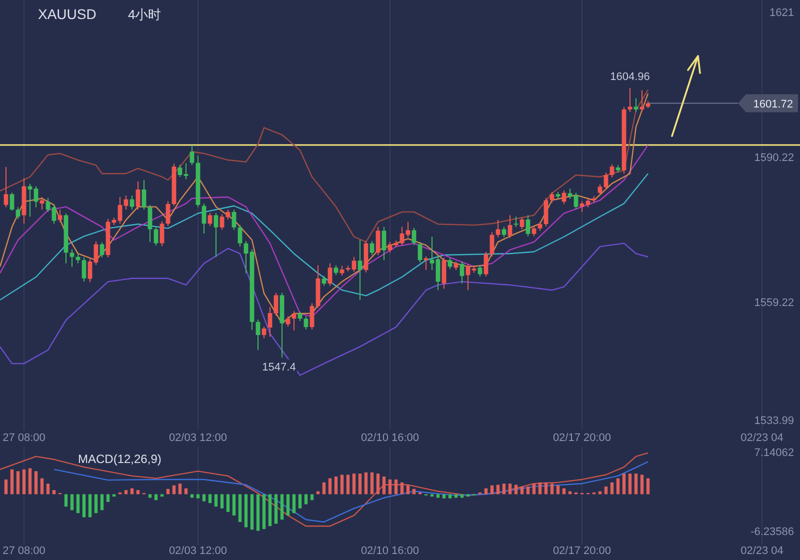 This screenshot has width=800, height=560. What do you see at coordinates (145, 14) in the screenshot?
I see `text: 4小时` at bounding box center [145, 14].